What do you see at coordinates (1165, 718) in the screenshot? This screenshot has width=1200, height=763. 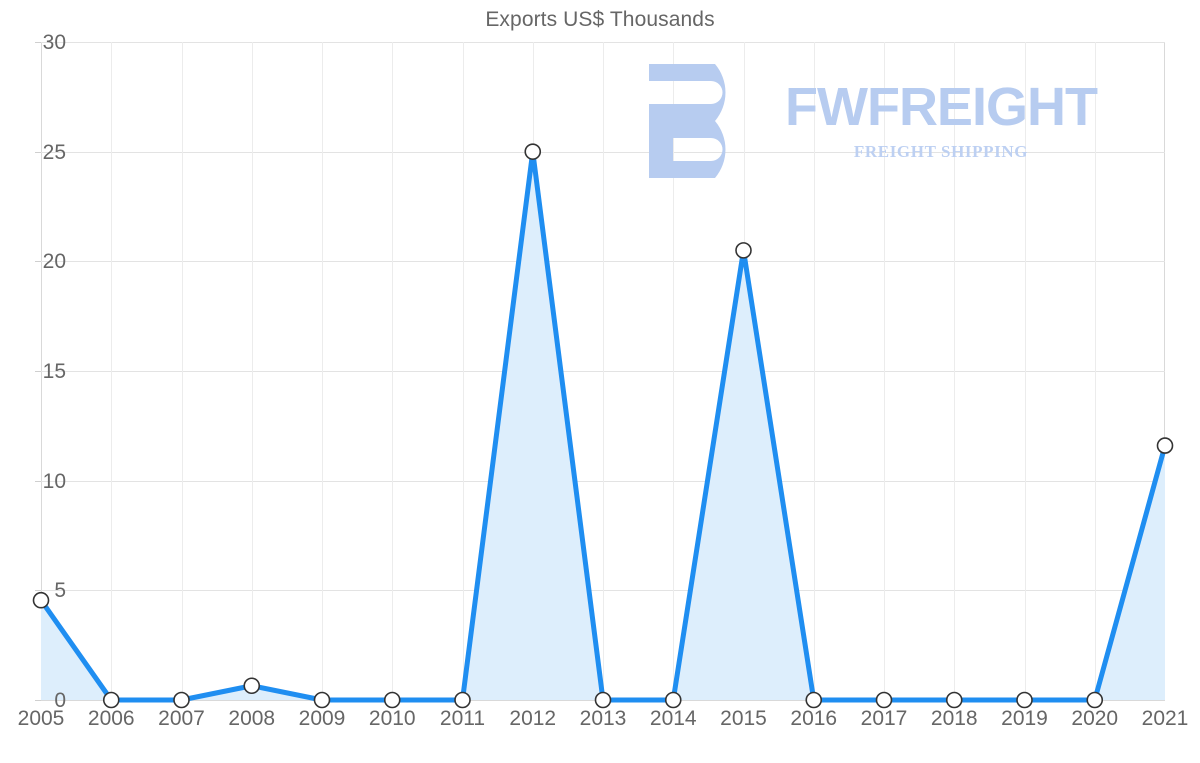 I see `x-axis-label-2021: 2021` at bounding box center [1165, 718].